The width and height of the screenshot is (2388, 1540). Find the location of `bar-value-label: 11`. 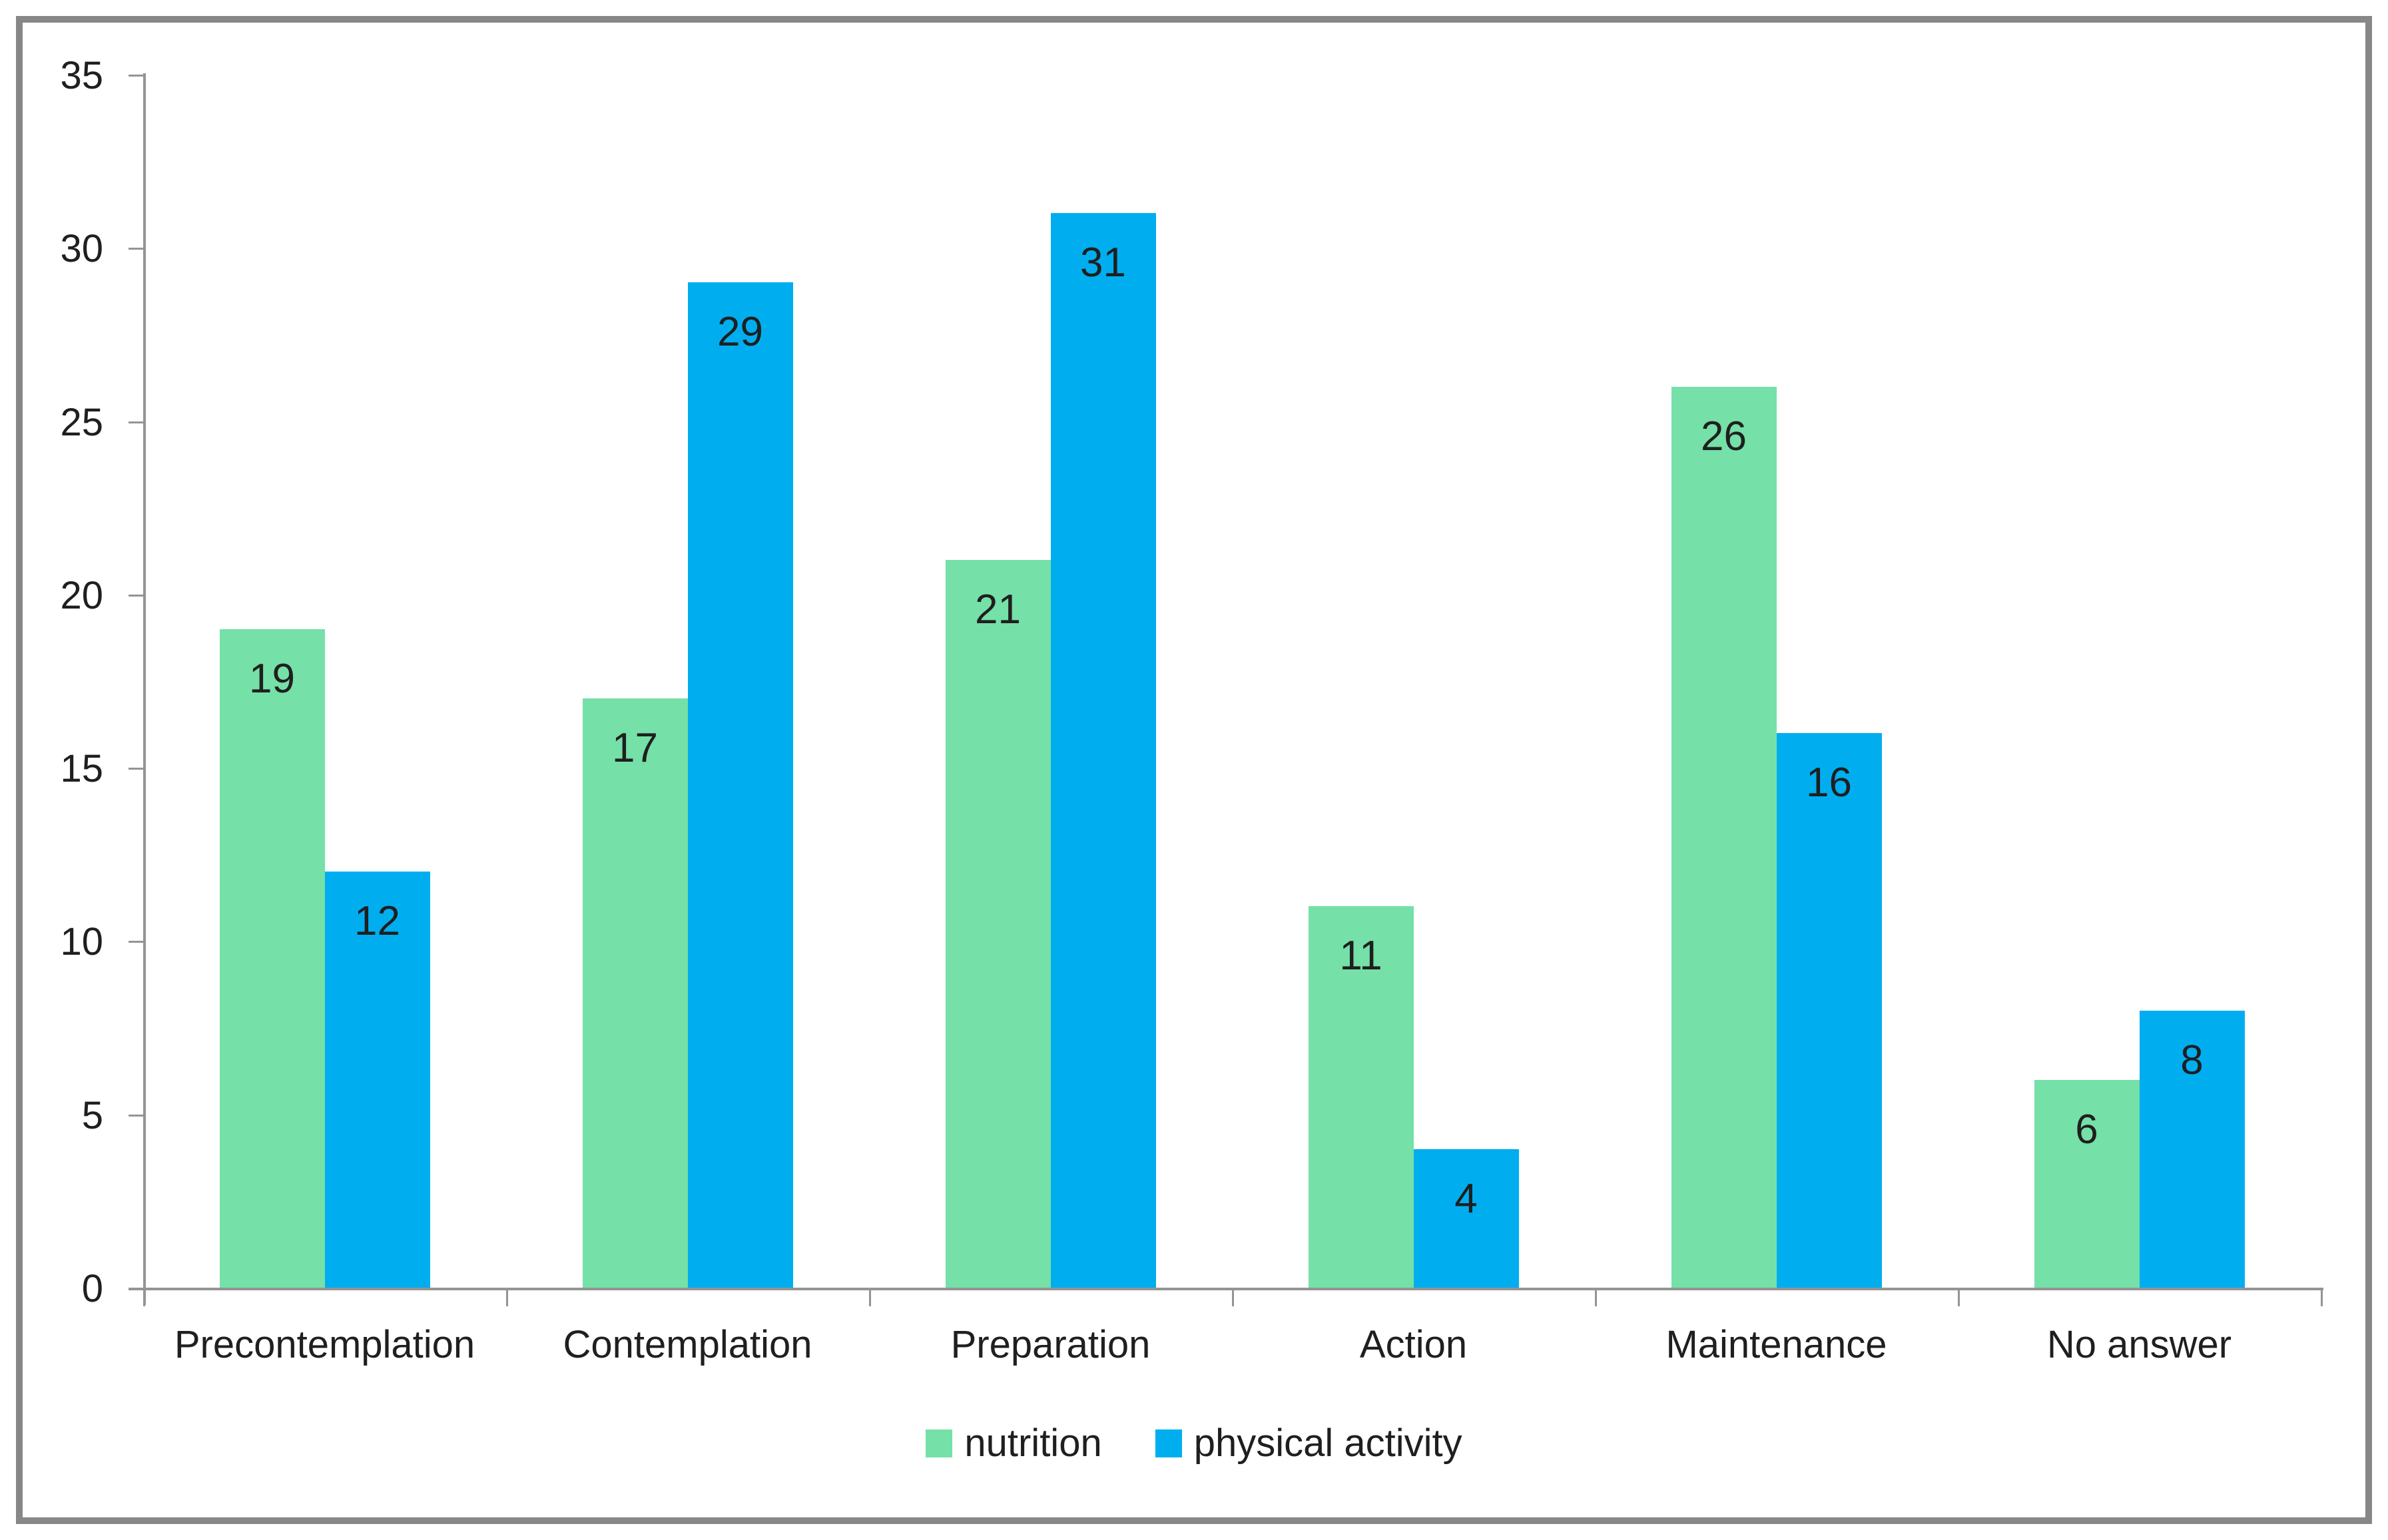

bar-value-label: 11 is located at coordinates (1360, 956).